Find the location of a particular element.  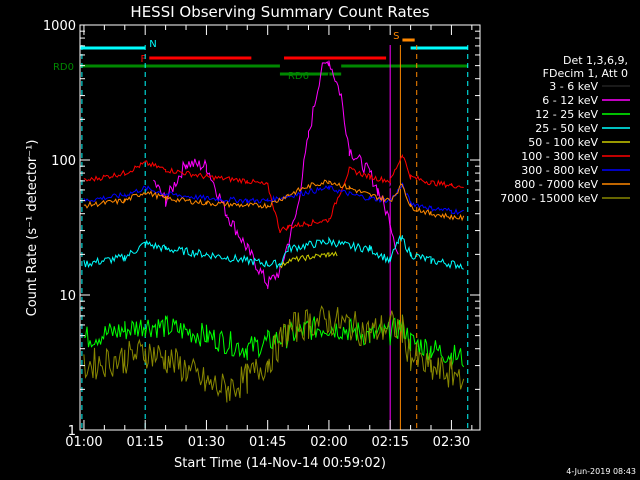

legend-label: 3 - 6 keV is located at coordinates (573, 86).